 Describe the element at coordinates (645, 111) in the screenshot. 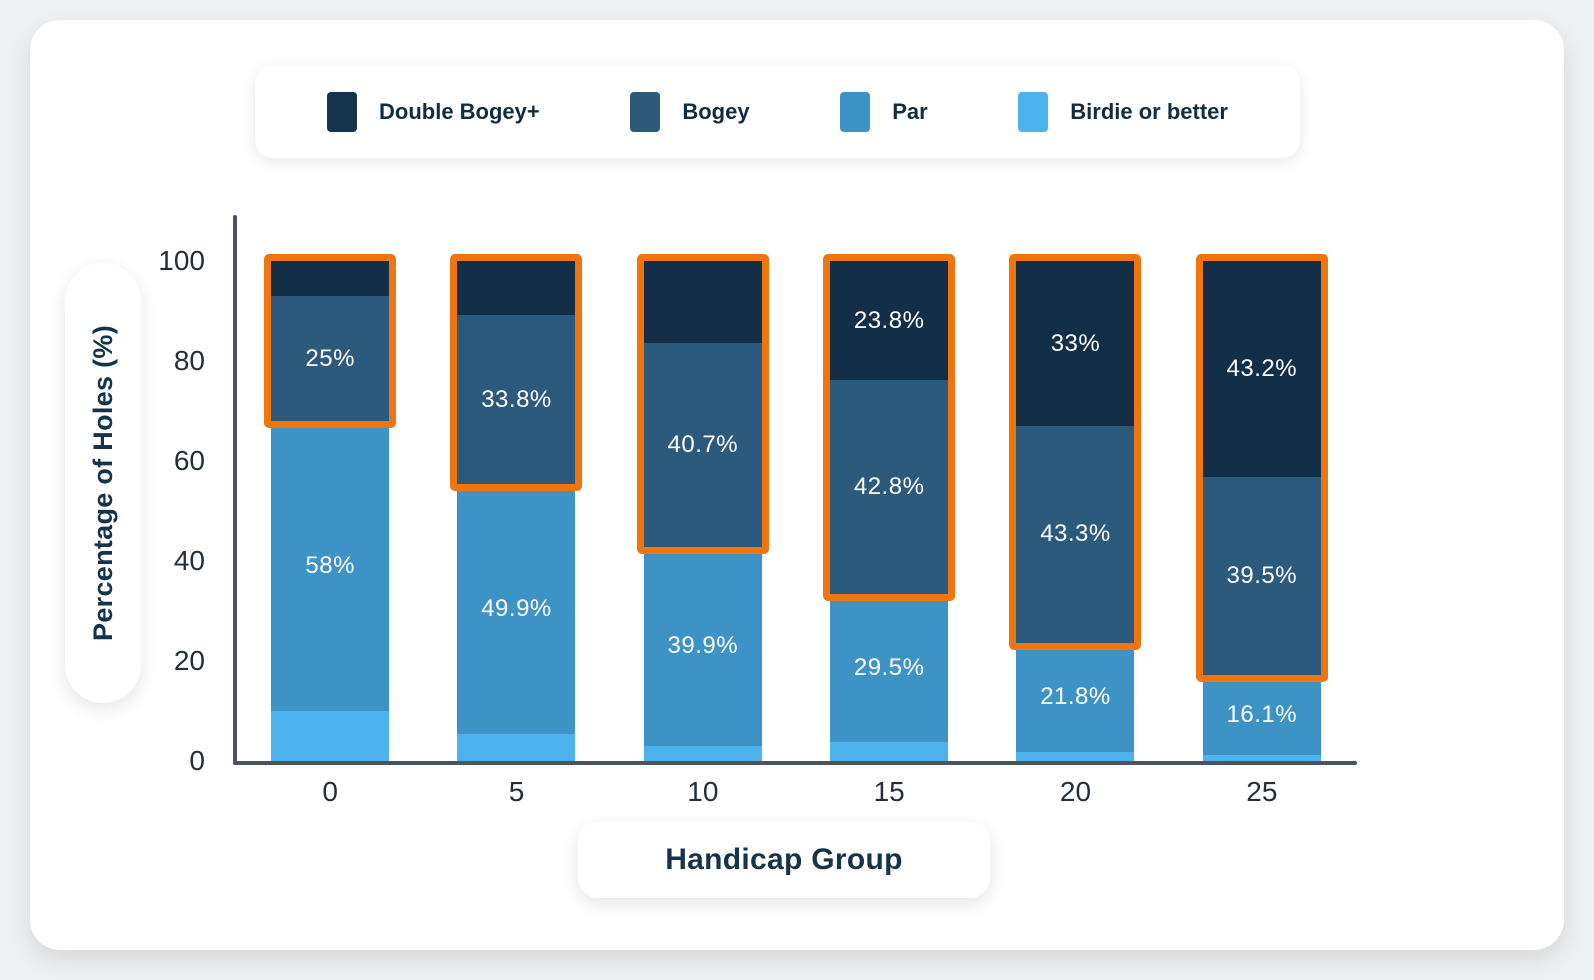

I see `legend-swatch-bogey-icon` at that location.